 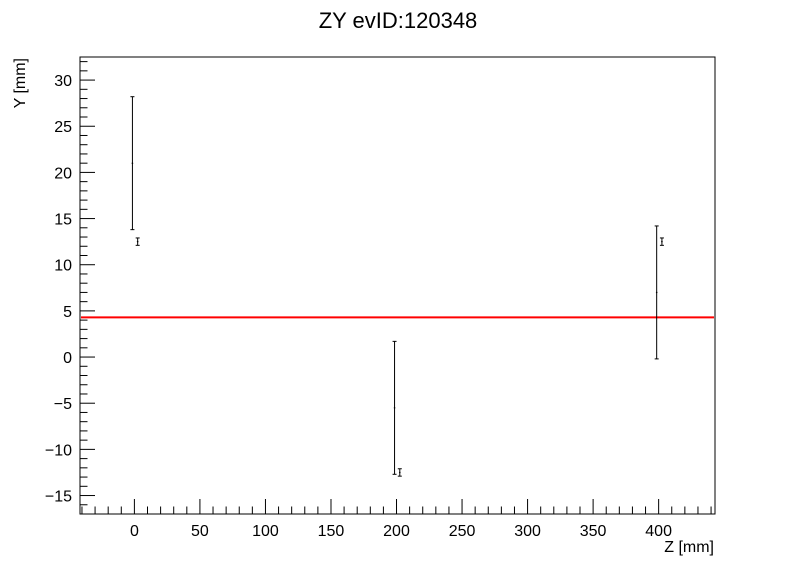 What do you see at coordinates (63, 127) in the screenshot?
I see `y-tick-label: 25` at bounding box center [63, 127].